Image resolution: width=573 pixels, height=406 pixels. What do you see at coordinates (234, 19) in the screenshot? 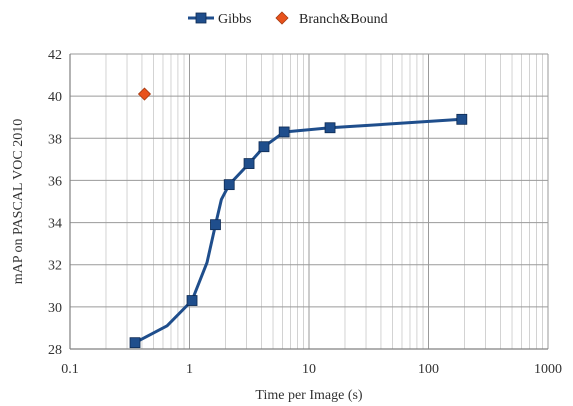
I see `legend-label: Gibbs` at bounding box center [234, 19].